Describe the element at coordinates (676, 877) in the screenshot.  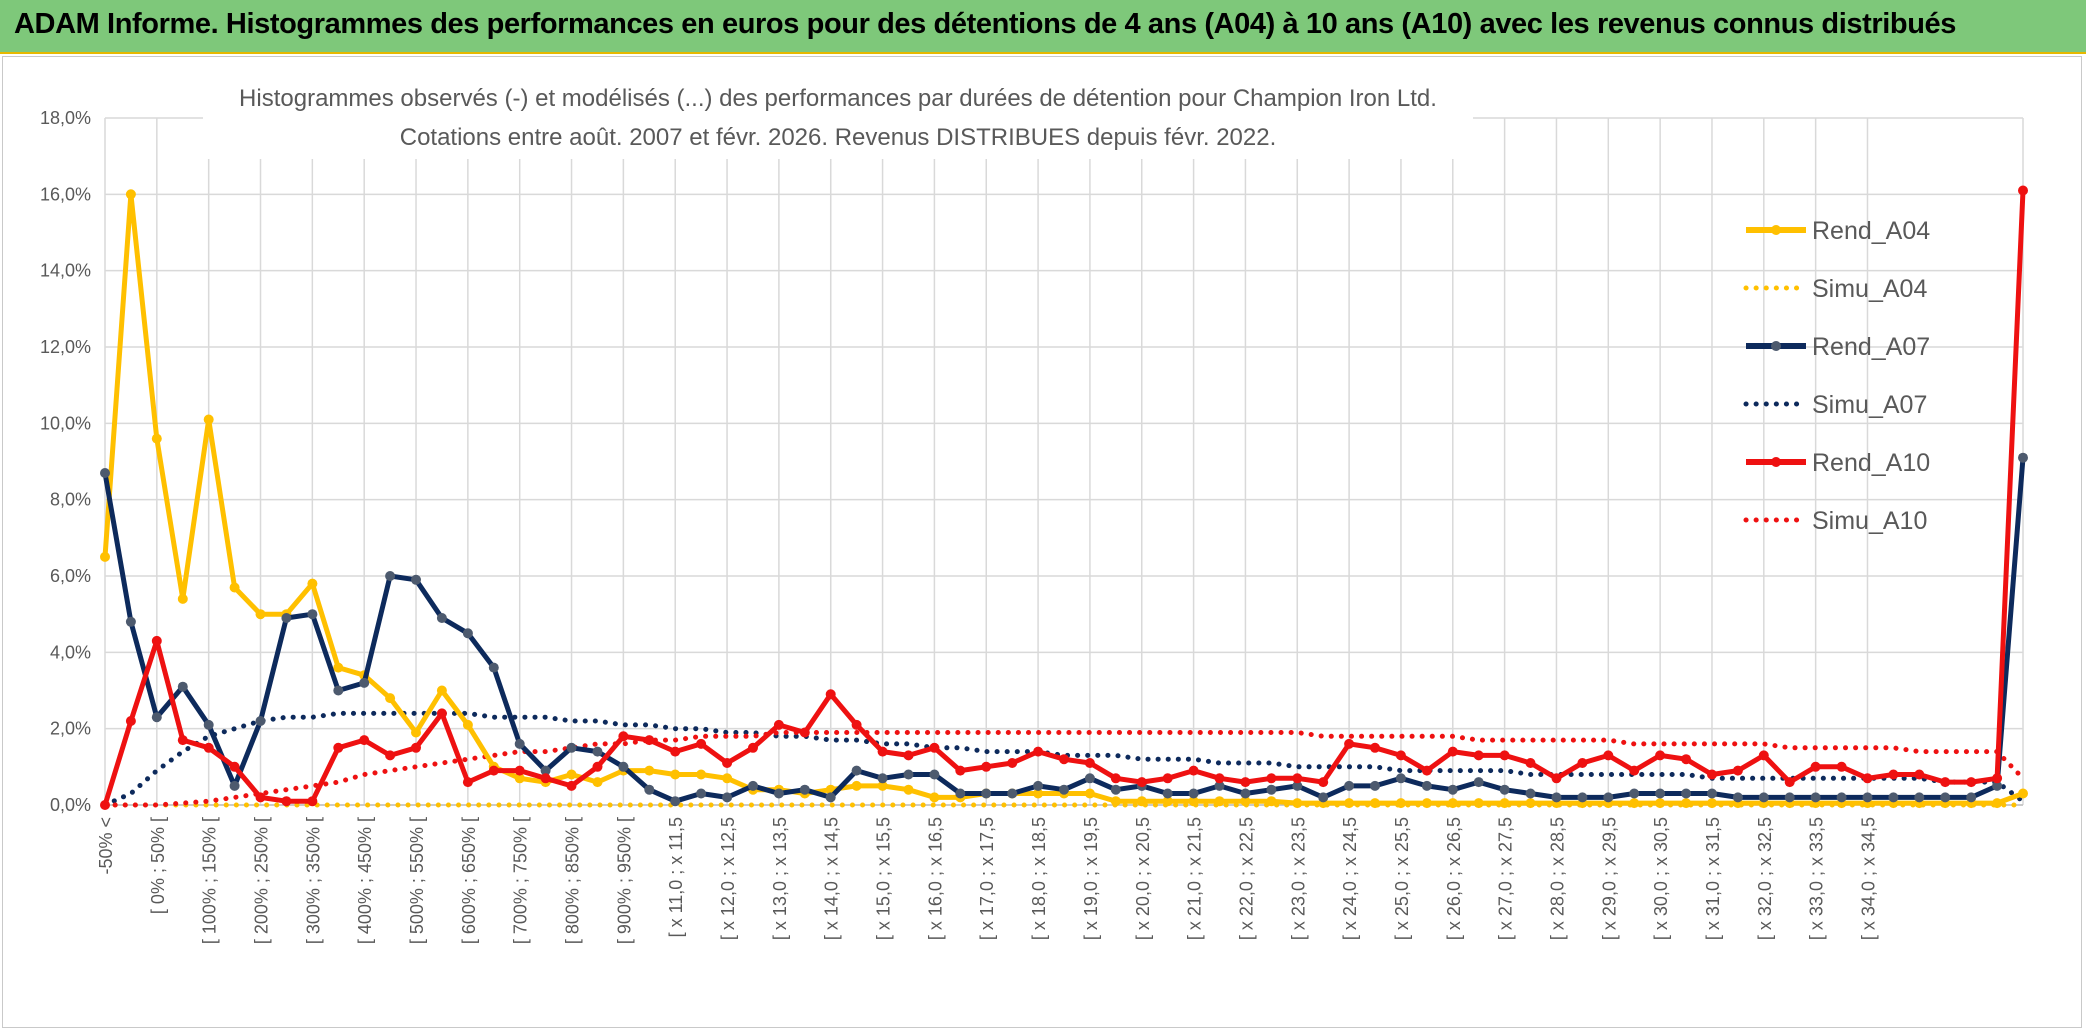
I see `x-tick-label: [ x 11,0 ; x 11,5` at that location.